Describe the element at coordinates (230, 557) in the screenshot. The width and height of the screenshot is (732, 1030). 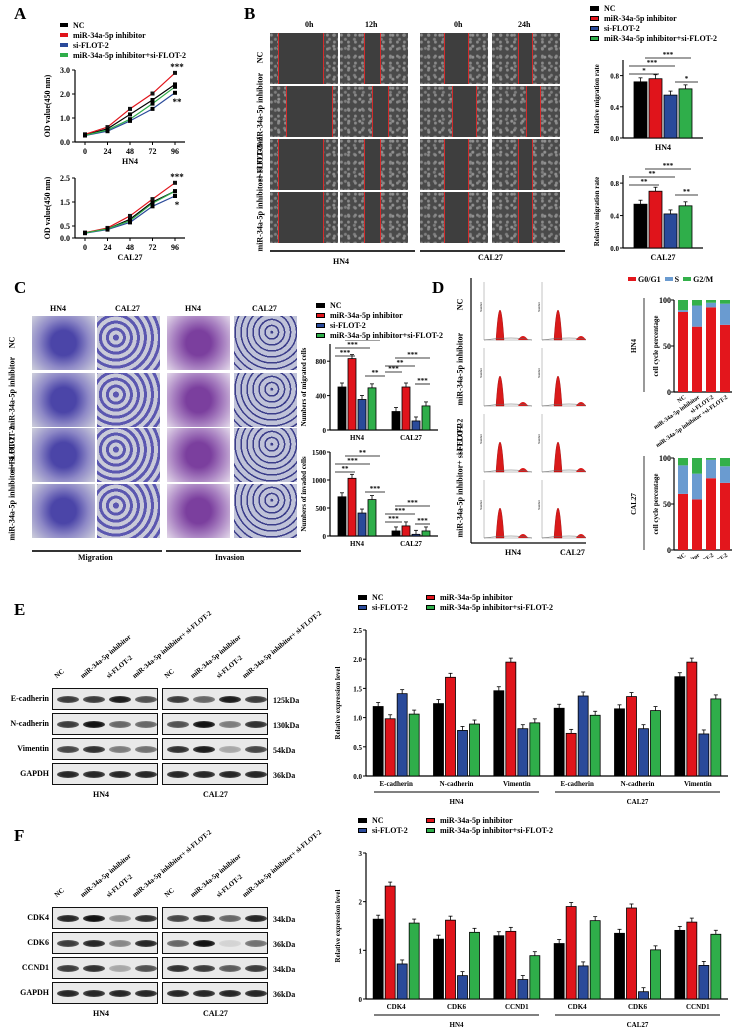
I see `section-invasion: Invasion` at that location.